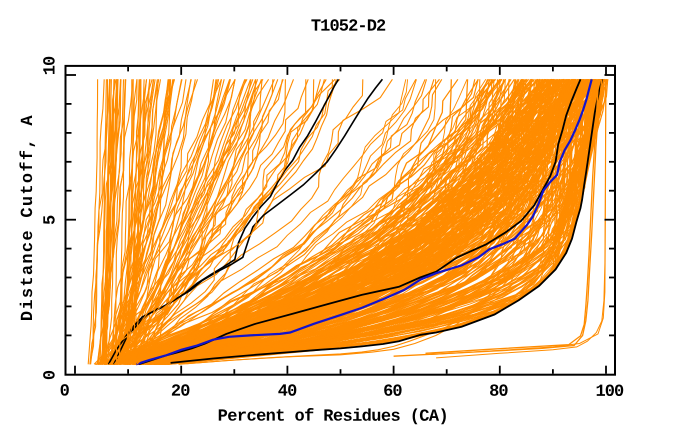 Image resolution: width=680 pixels, height=445 pixels. I want to click on svg-text: 40, so click(287, 392).